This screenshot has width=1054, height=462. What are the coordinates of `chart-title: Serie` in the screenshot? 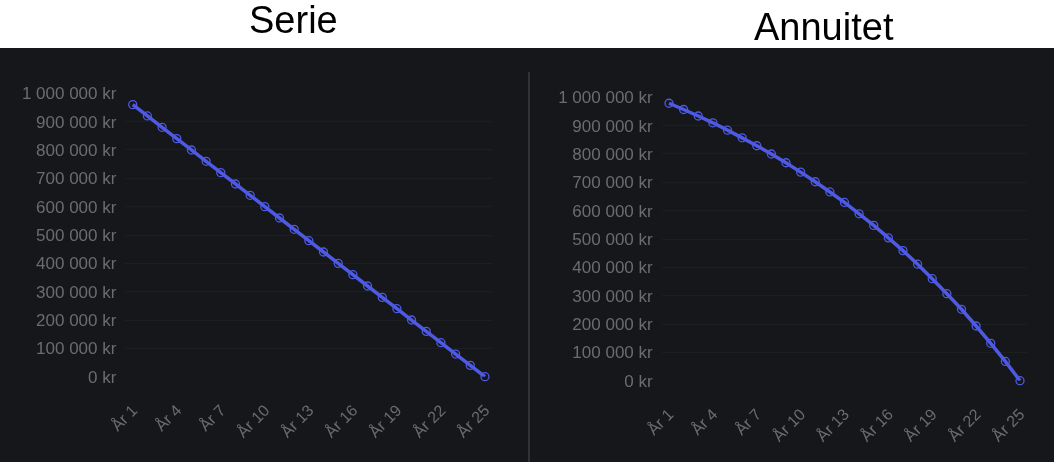 It's located at (293, 20).